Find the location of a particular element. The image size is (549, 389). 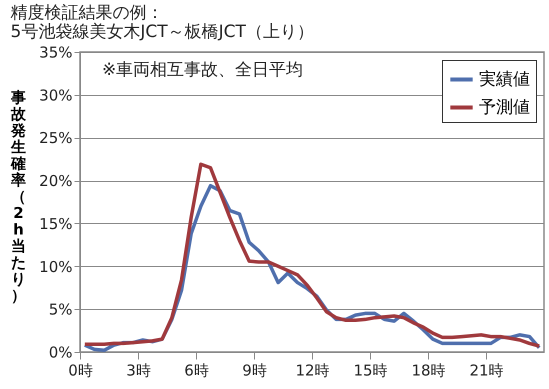

x-tick-label: 0時 is located at coordinates (80, 371).